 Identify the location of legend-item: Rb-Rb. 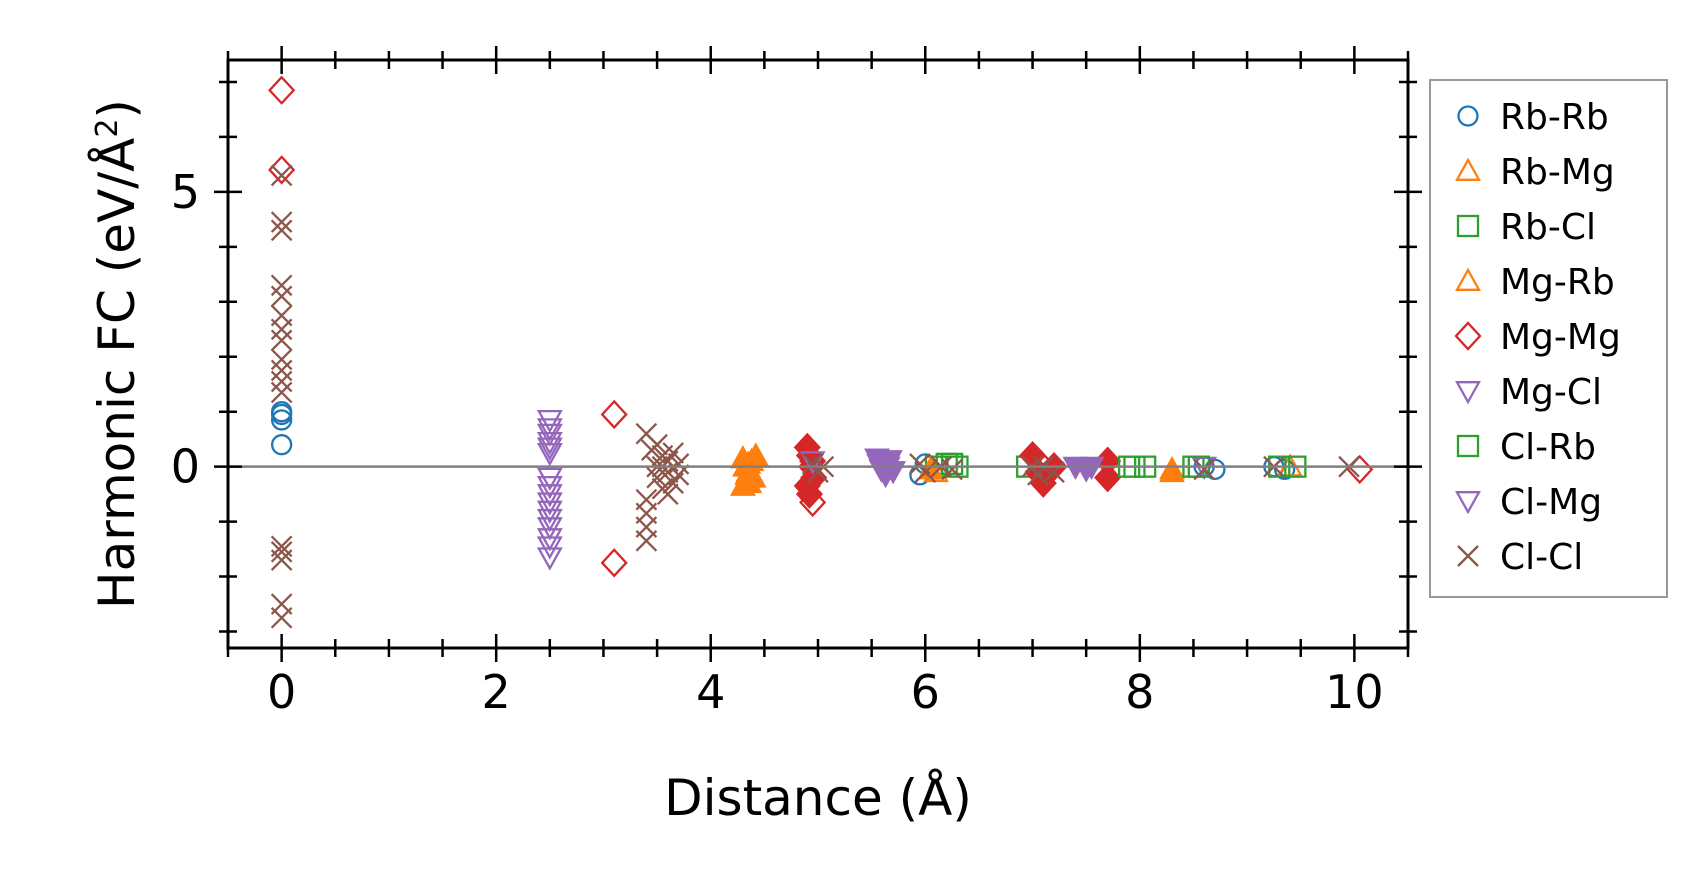
(1533, 117).